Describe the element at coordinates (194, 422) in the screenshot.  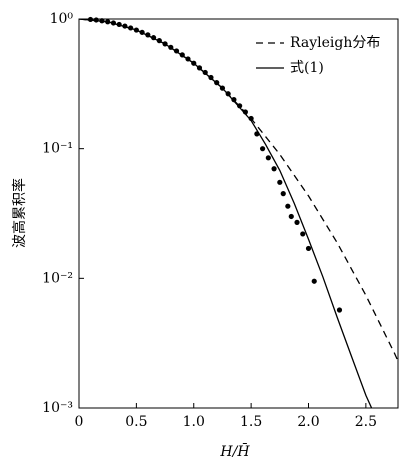
I see `x-tick-label: 1.0` at that location.